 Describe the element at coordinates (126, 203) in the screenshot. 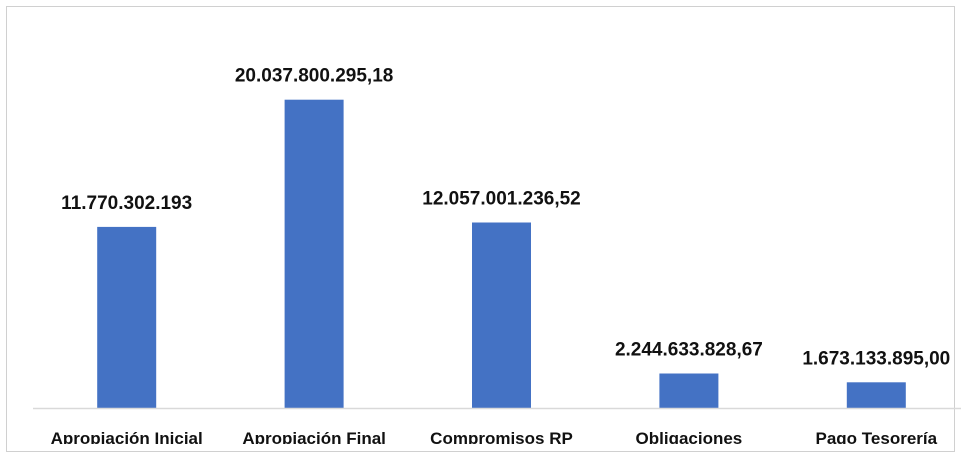

I see `data-label: 11.770.302.193` at that location.